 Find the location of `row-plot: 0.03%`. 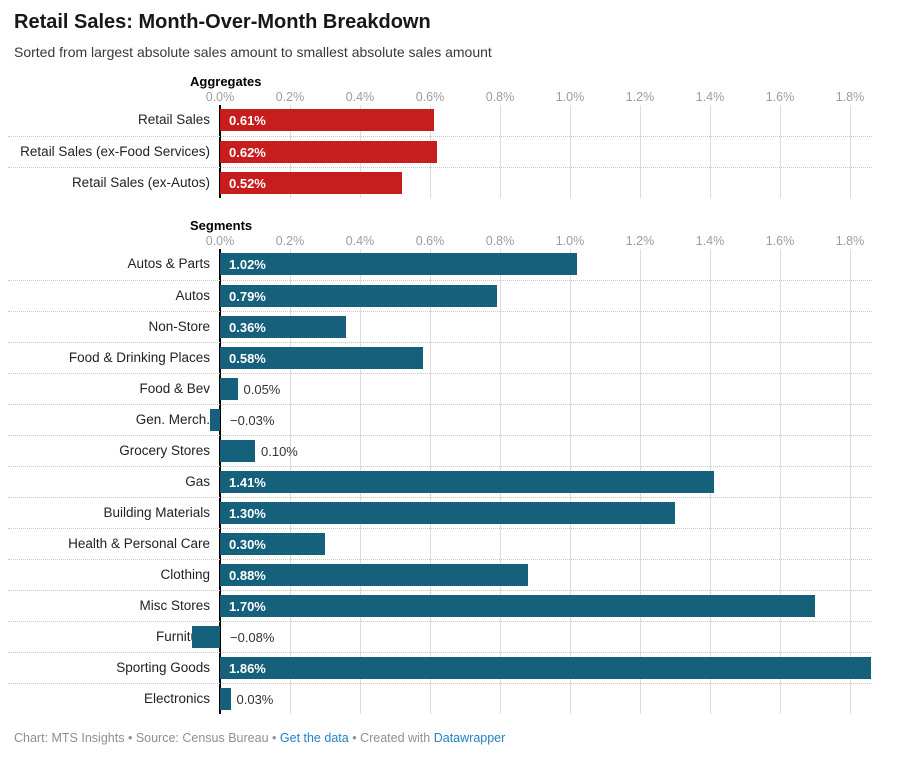

row-plot: 0.03% is located at coordinates (546, 699).